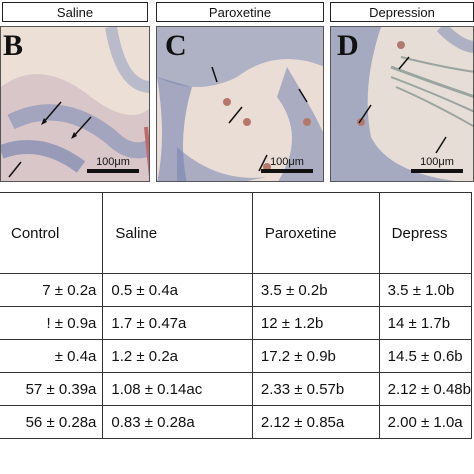 The image size is (474, 474). What do you see at coordinates (177, 422) in the screenshot?
I see `cell-saline: 0.83 ± 0.28a` at bounding box center [177, 422].